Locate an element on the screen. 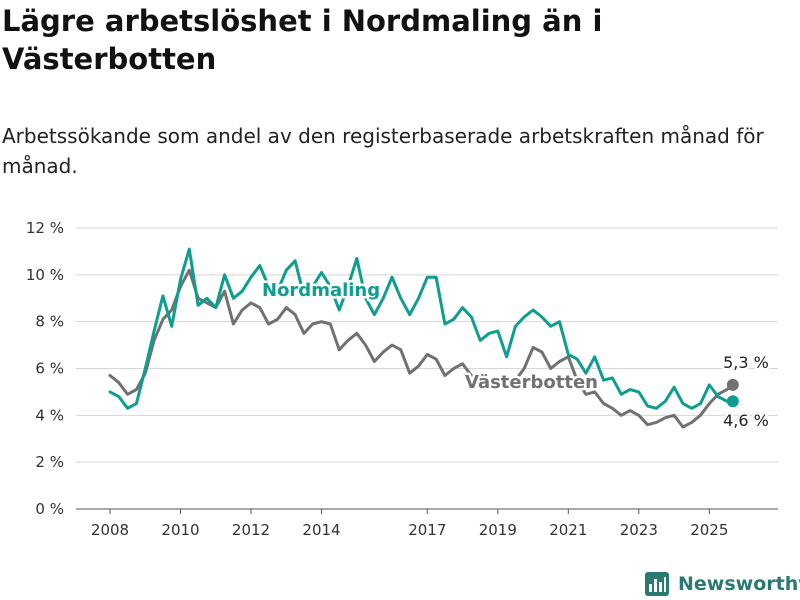  series-label-vasterbotten-halo: Västerbotten is located at coordinates (531, 382).